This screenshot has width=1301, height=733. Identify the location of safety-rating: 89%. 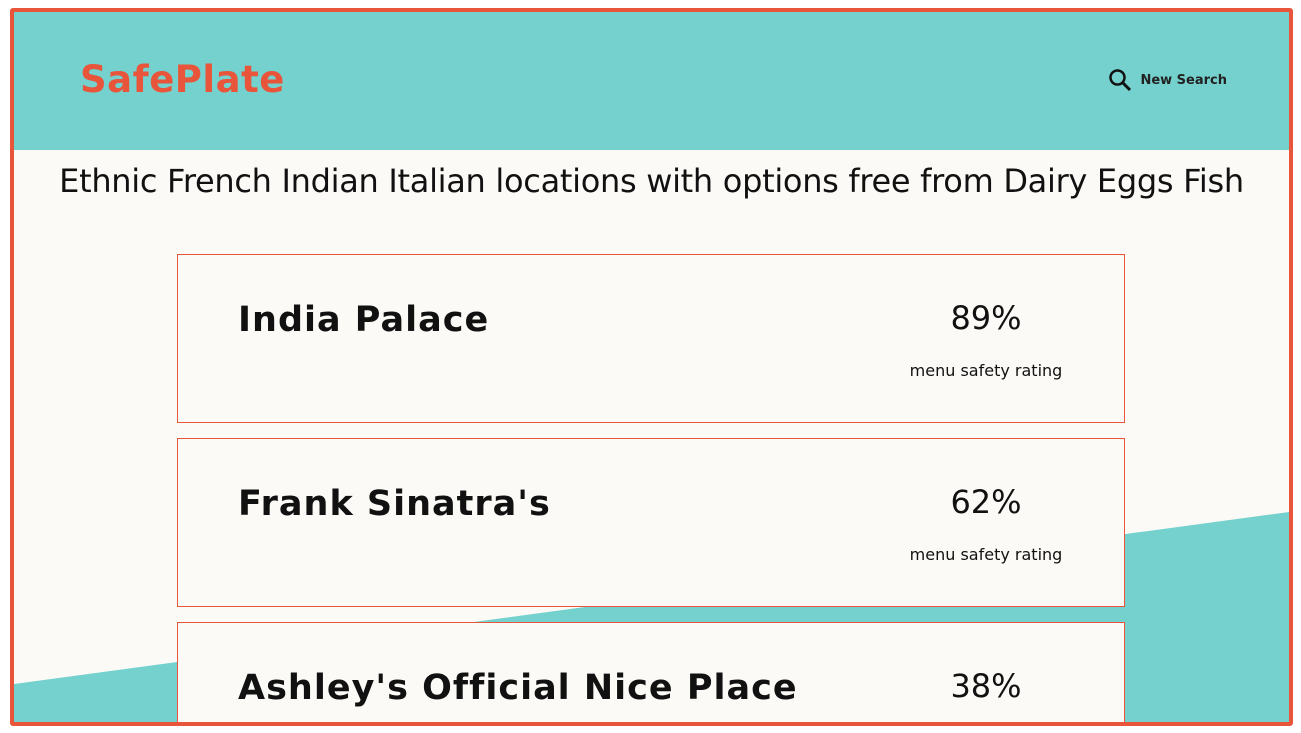
(986, 318).